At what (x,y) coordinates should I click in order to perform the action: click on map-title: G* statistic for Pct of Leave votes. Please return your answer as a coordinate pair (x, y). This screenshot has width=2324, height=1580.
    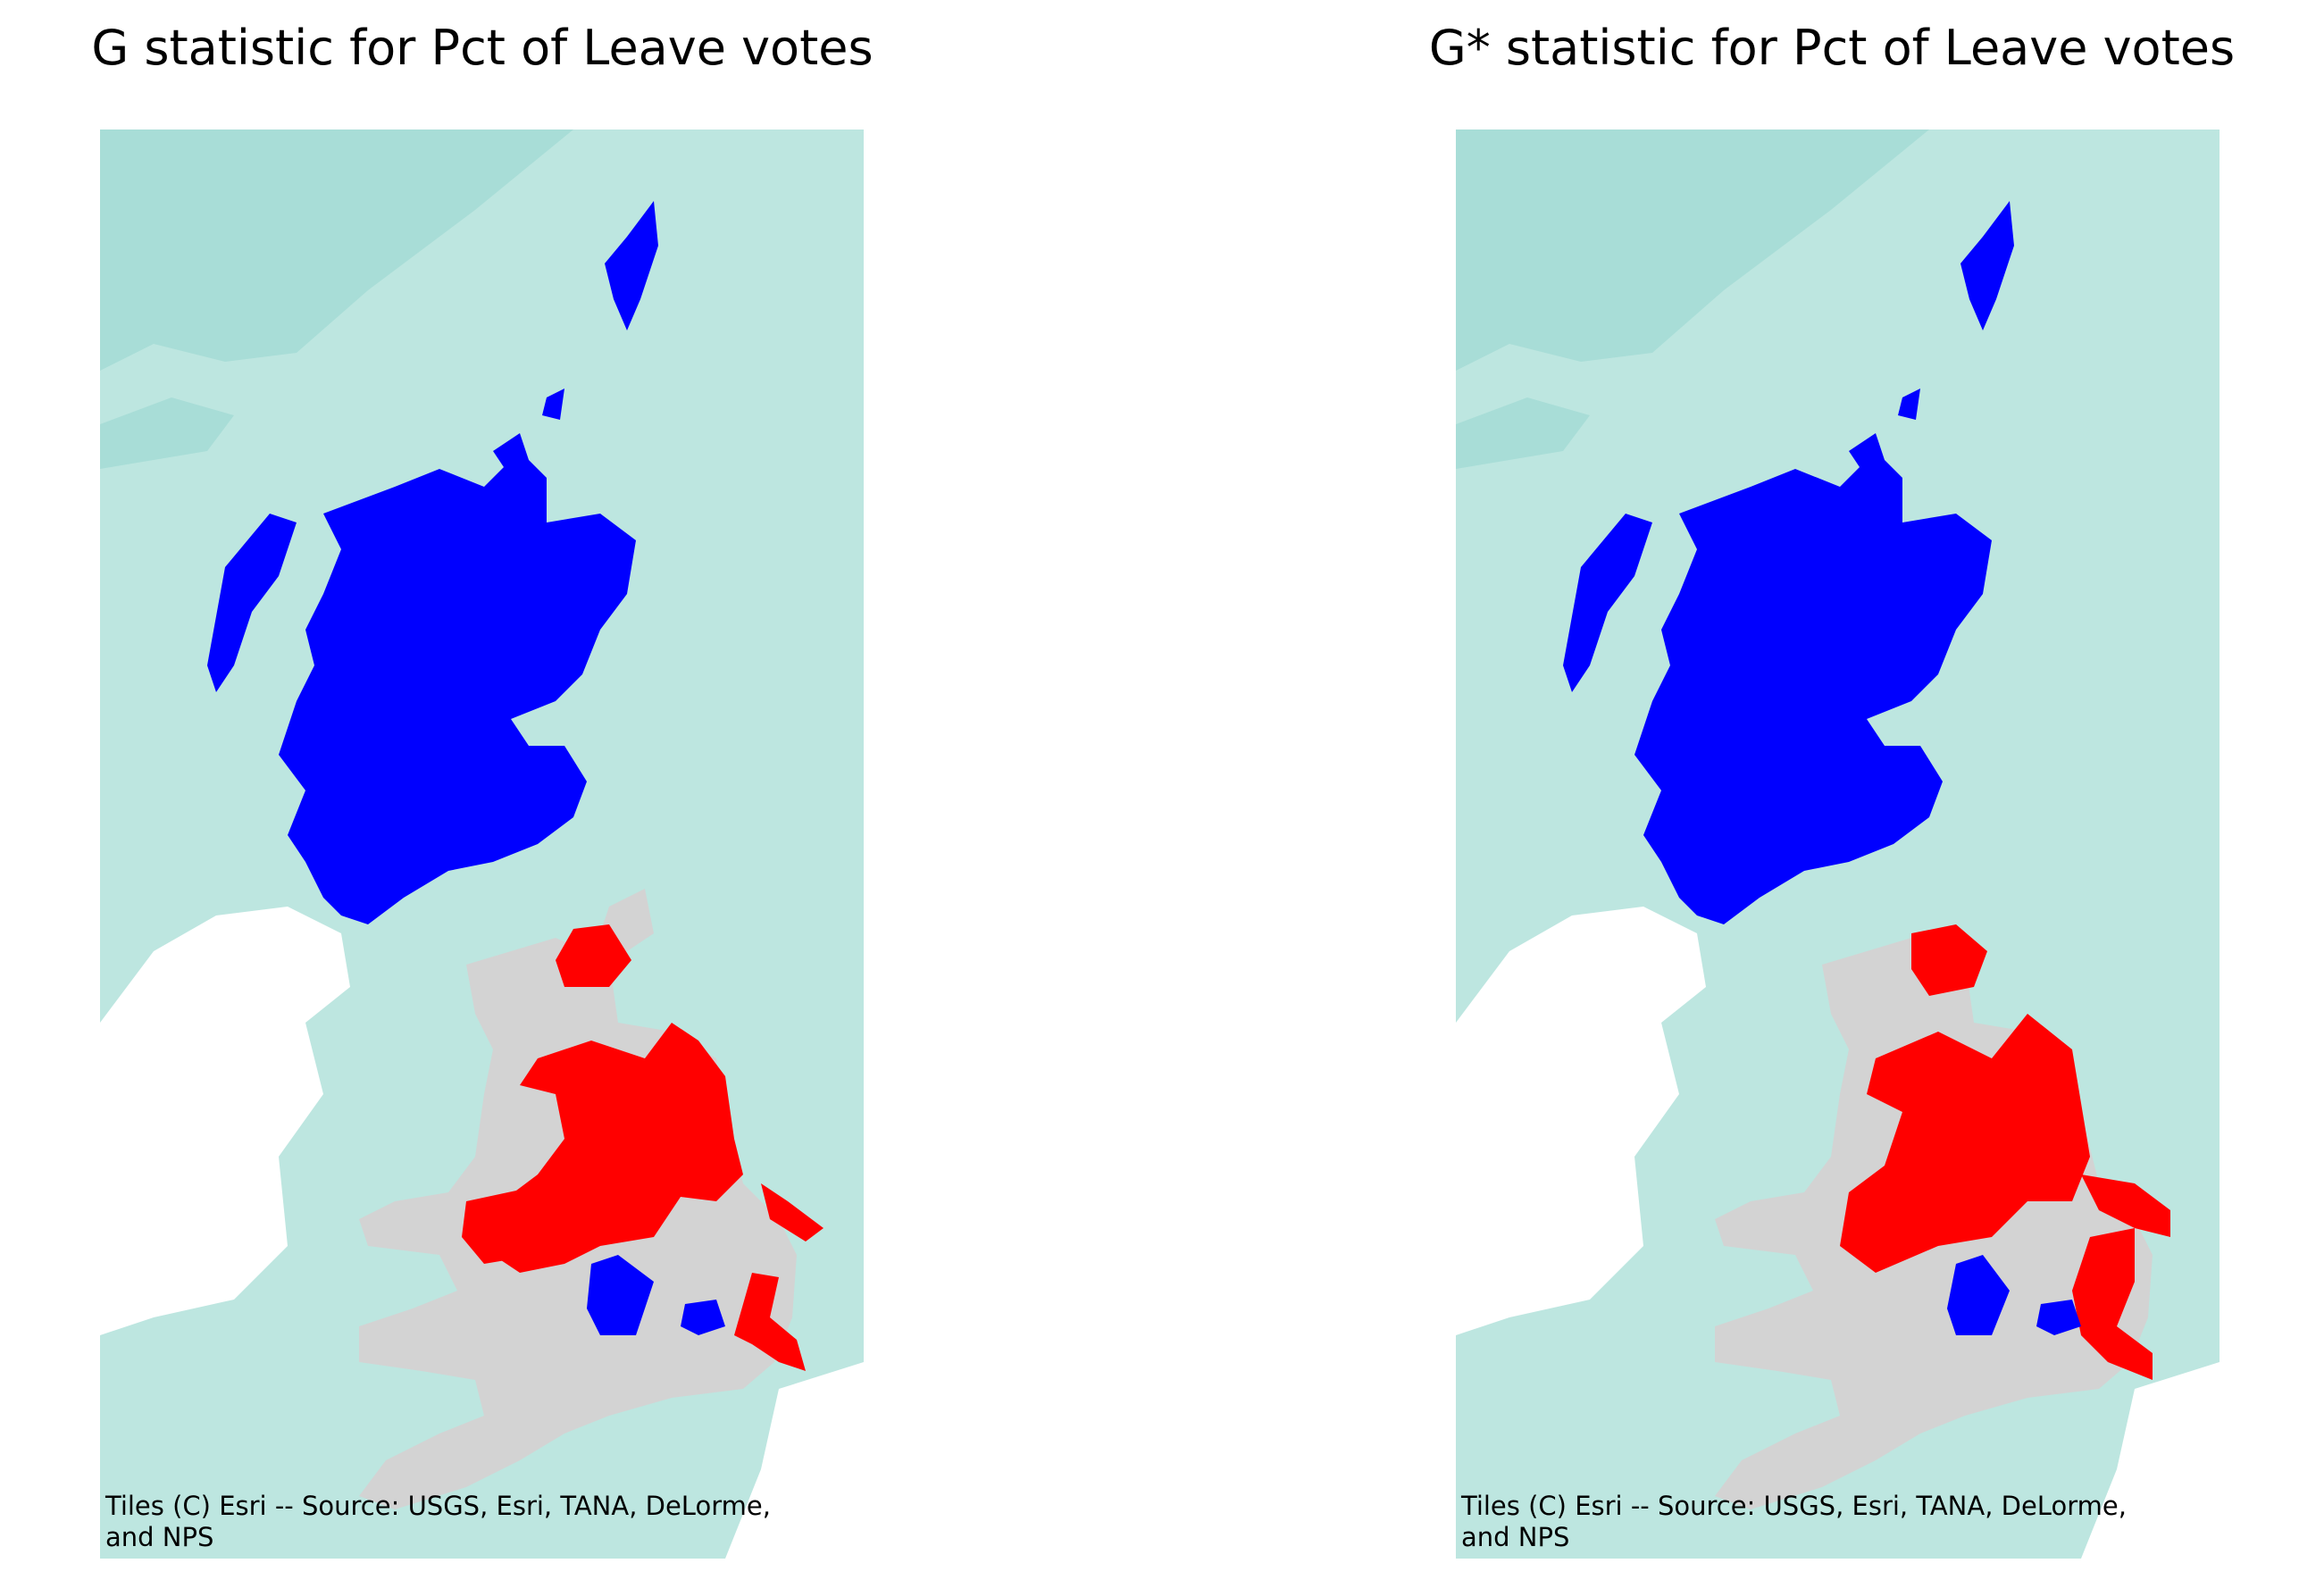
    Looking at the image, I should click on (1832, 48).